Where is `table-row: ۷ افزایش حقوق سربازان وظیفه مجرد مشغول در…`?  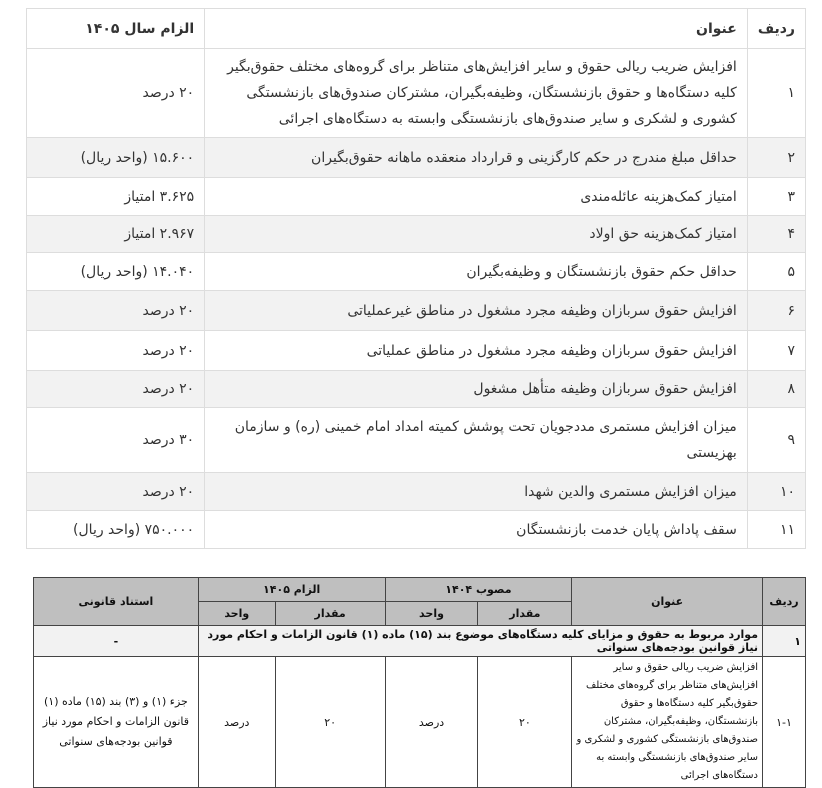
table-row: ۷ افزایش حقوق سربازان وظیفه مجرد مشغول در… is located at coordinates (416, 350).